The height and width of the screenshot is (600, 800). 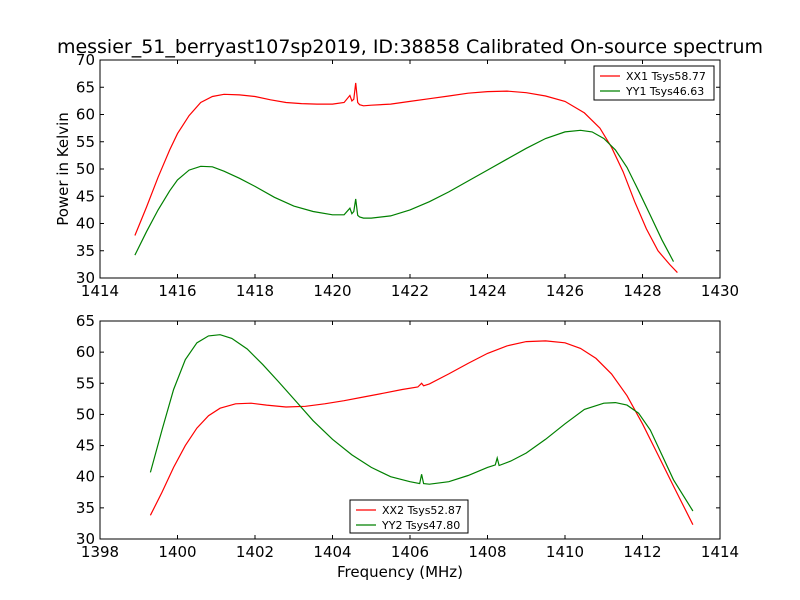 I want to click on x-tick-label: 1400, so click(x=177, y=552).